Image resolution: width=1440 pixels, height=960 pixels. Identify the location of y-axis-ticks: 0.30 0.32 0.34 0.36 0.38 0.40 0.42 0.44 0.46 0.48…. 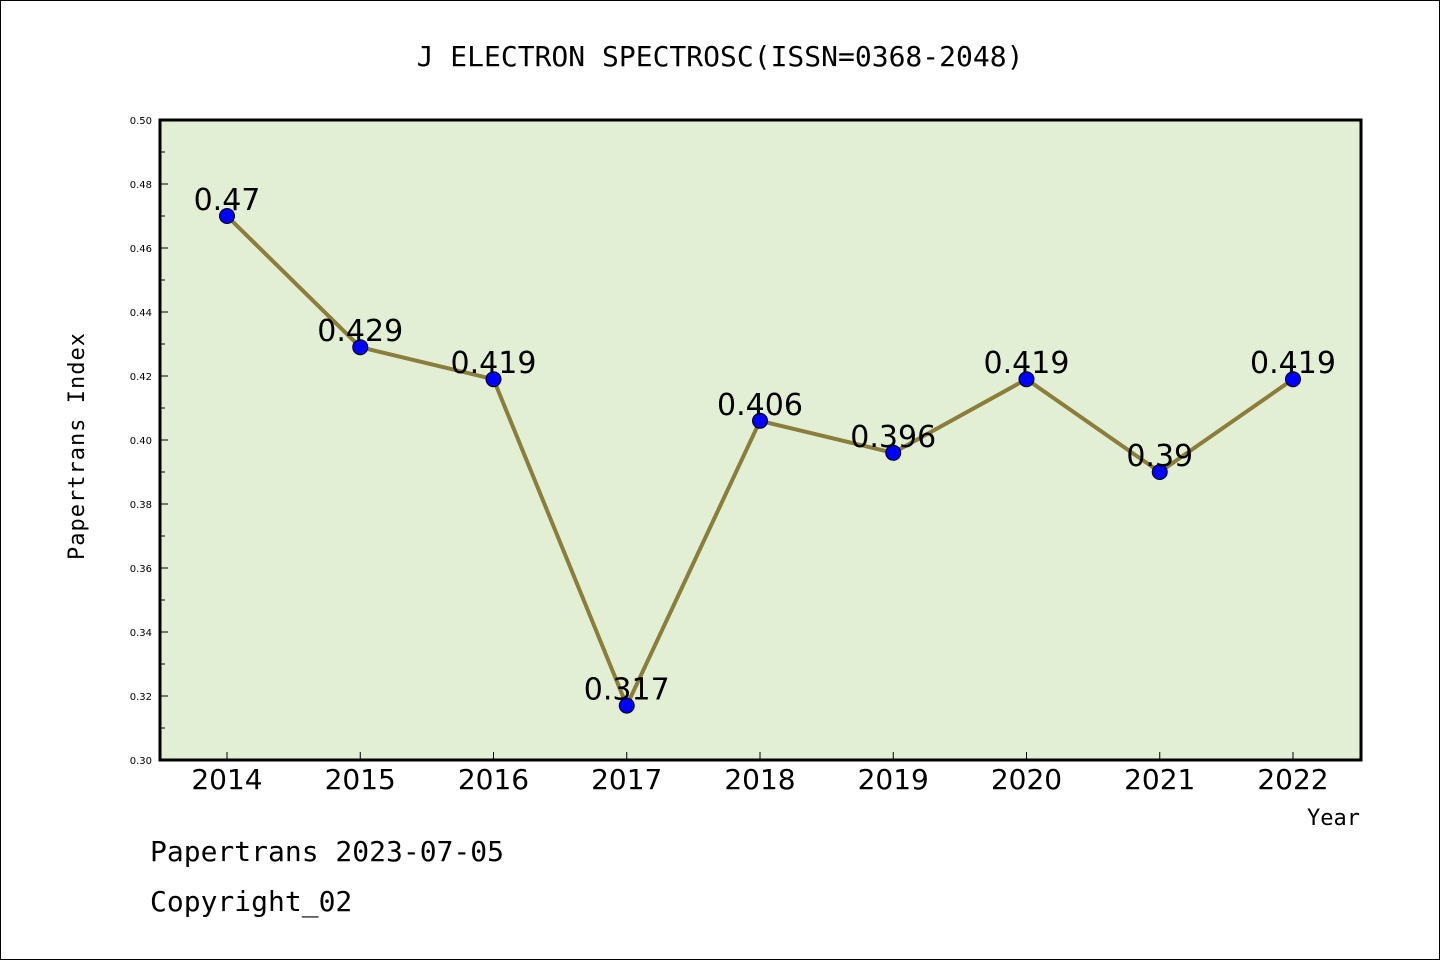
(149, 441).